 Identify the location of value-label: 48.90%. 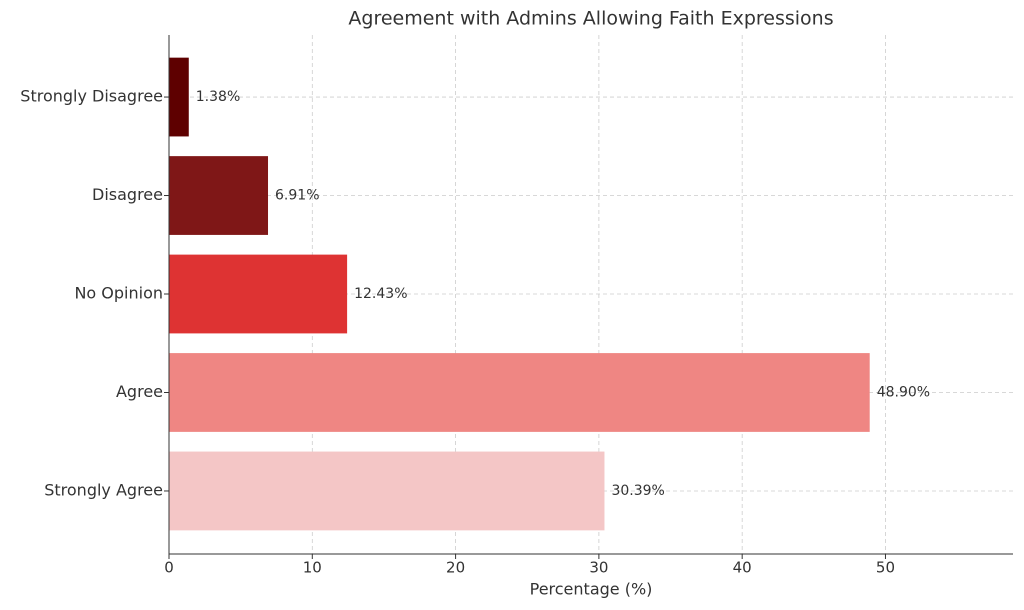
(903, 392).